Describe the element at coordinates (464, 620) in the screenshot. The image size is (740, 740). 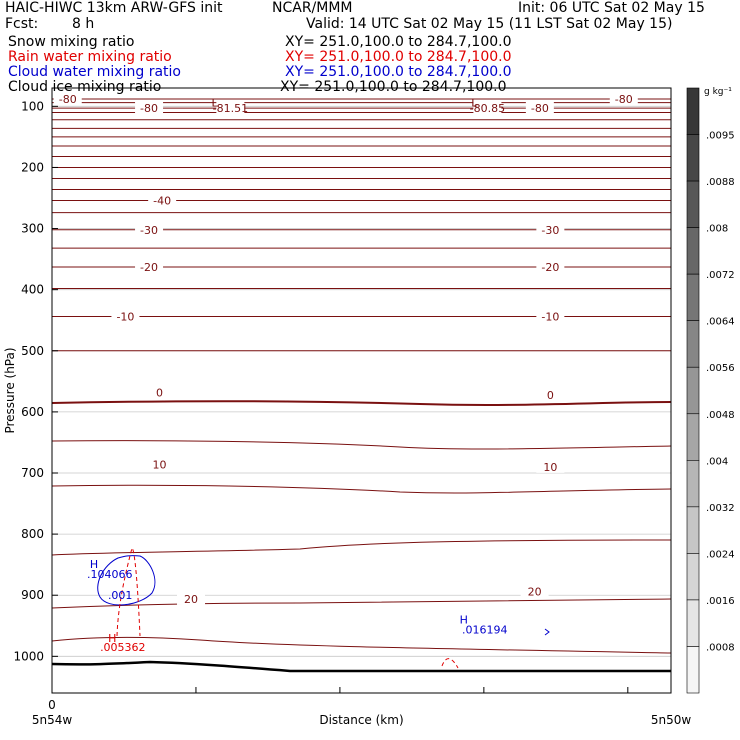
I see `extremum-symbol: H` at that location.